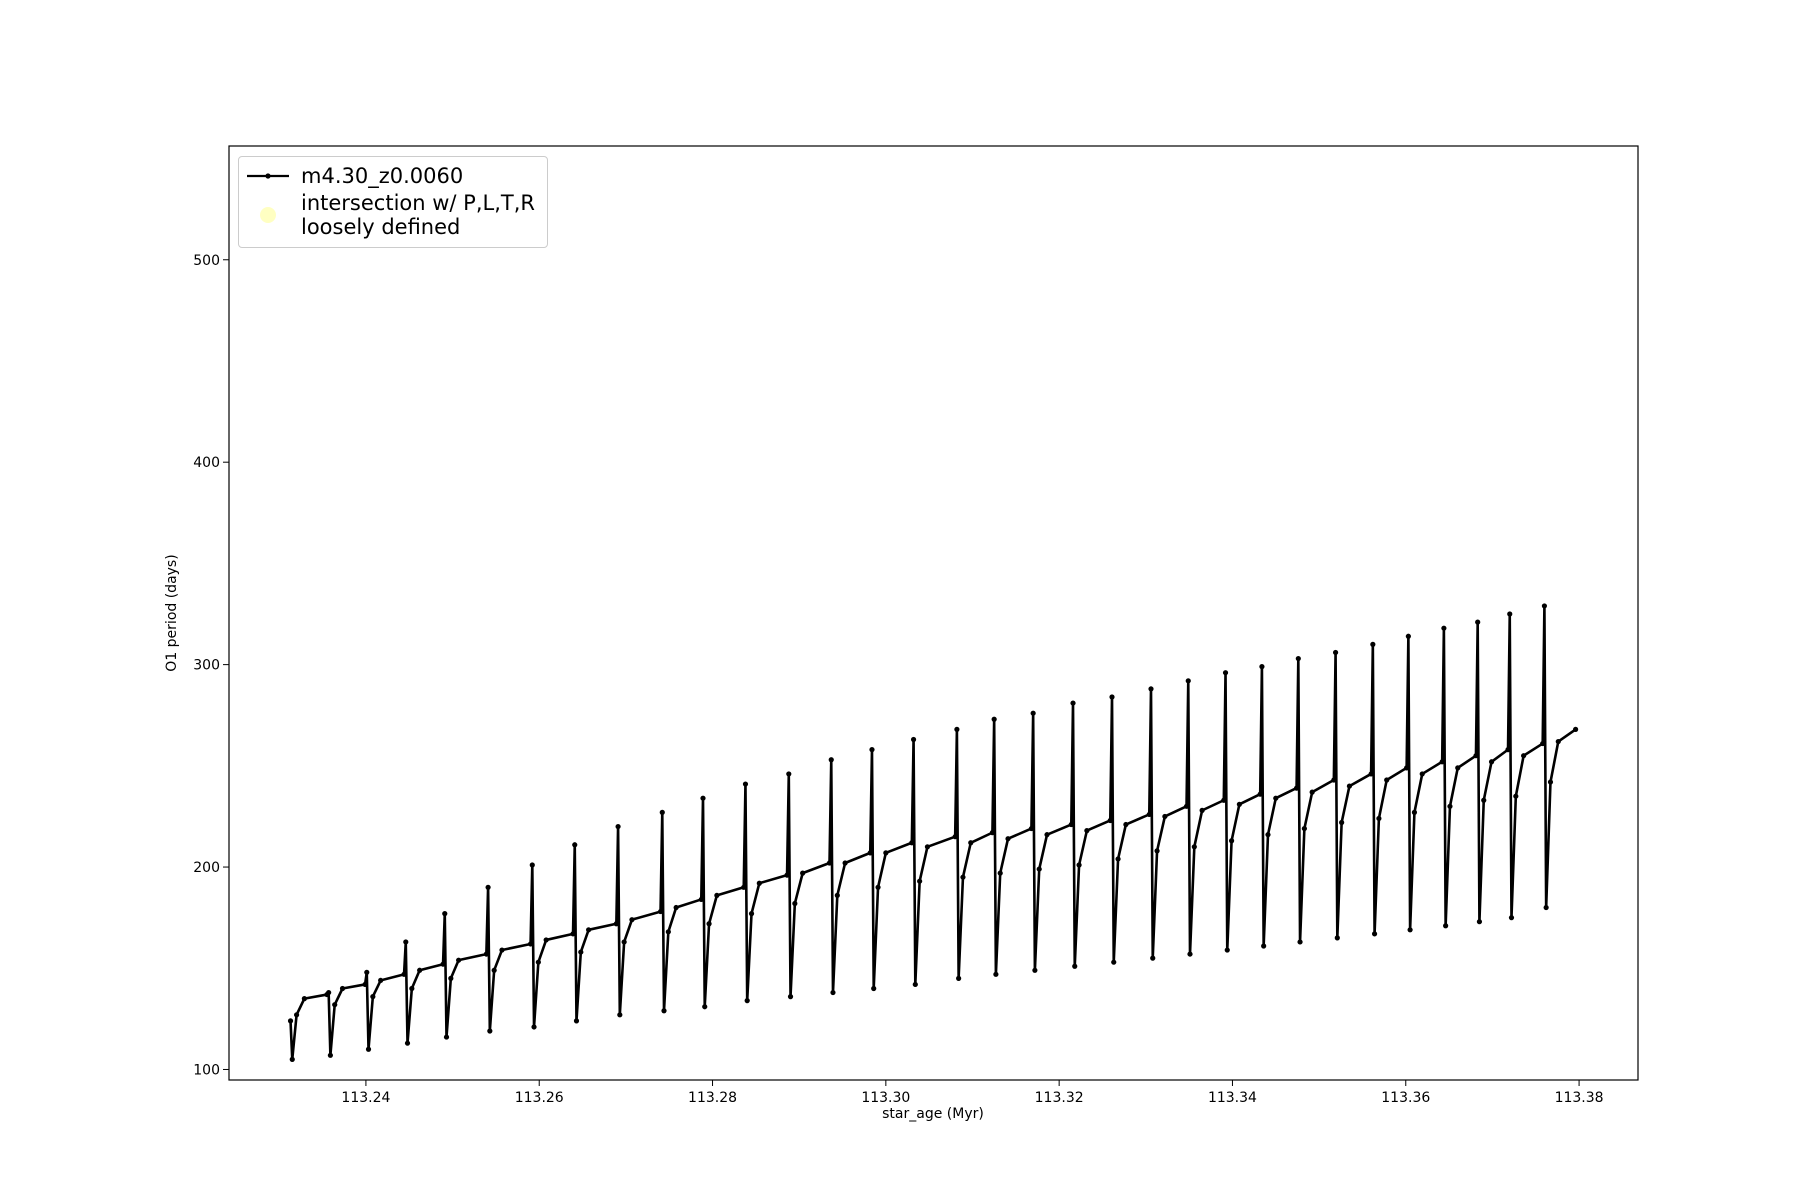 This screenshot has width=1800, height=1204. I want to click on y-axis-label: O1 period (days), so click(172, 612).